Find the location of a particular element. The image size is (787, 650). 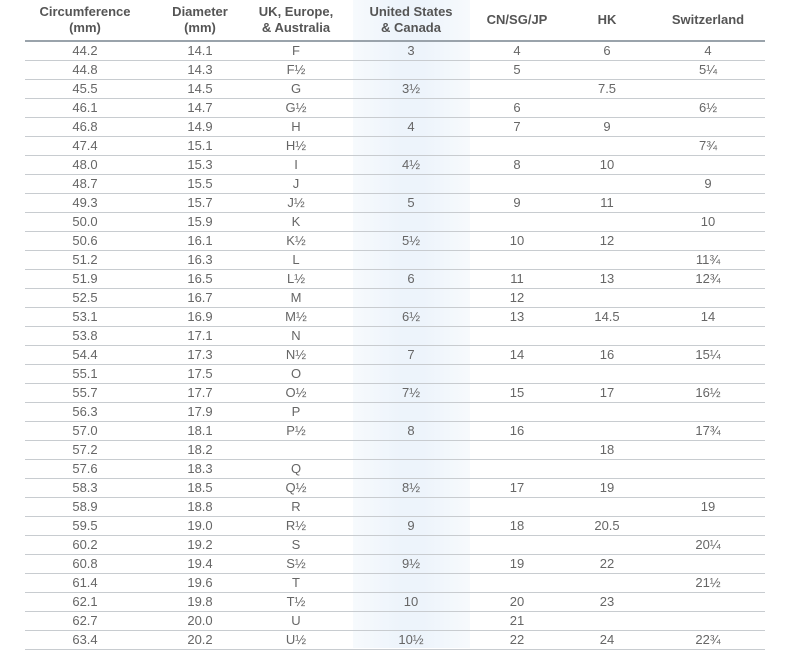

cell-us-canada: 5 is located at coordinates (411, 202).